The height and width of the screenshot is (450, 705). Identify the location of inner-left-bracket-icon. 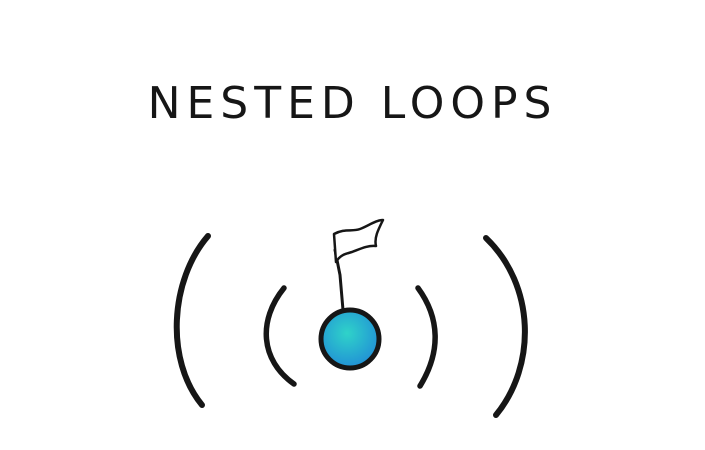
(280, 336).